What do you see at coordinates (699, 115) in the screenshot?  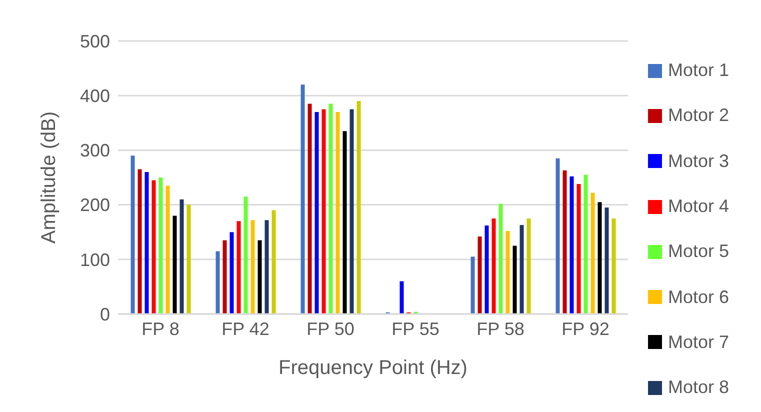 I see `legend-label: Motor 2` at bounding box center [699, 115].